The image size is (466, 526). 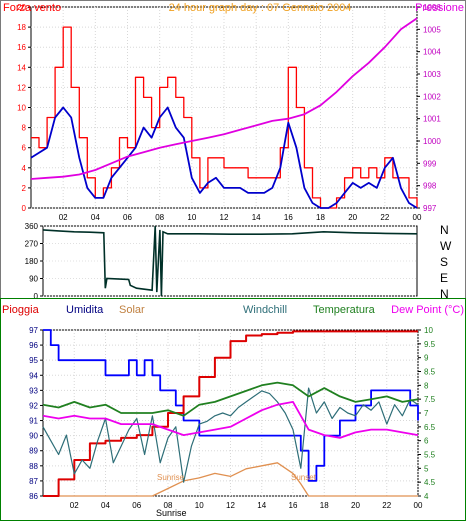 I want to click on sunset-marker-label: Sunset, so click(x=304, y=477).